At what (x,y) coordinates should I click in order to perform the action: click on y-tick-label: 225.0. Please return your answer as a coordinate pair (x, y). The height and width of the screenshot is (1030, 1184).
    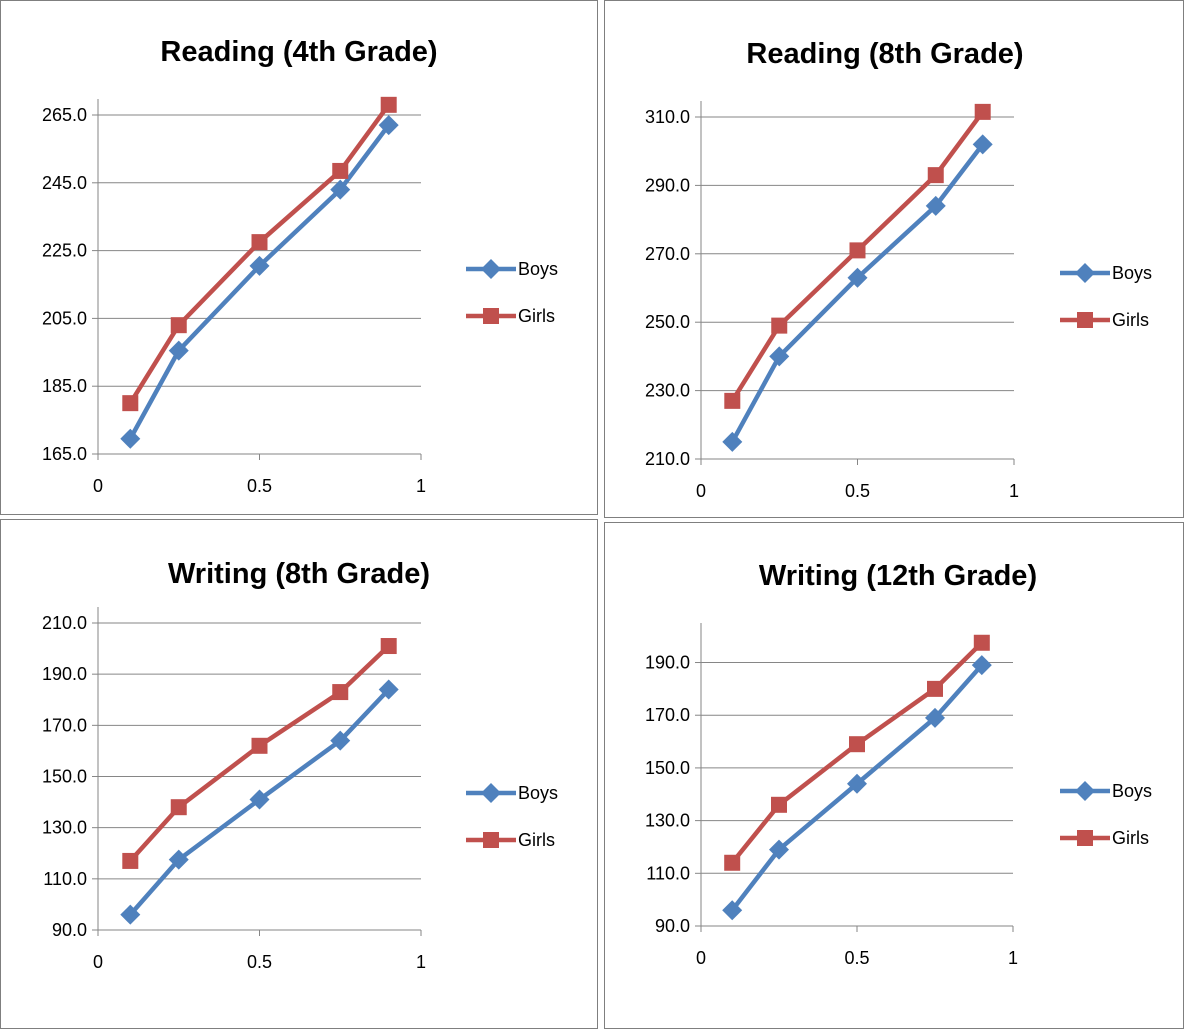
    Looking at the image, I should click on (64, 251).